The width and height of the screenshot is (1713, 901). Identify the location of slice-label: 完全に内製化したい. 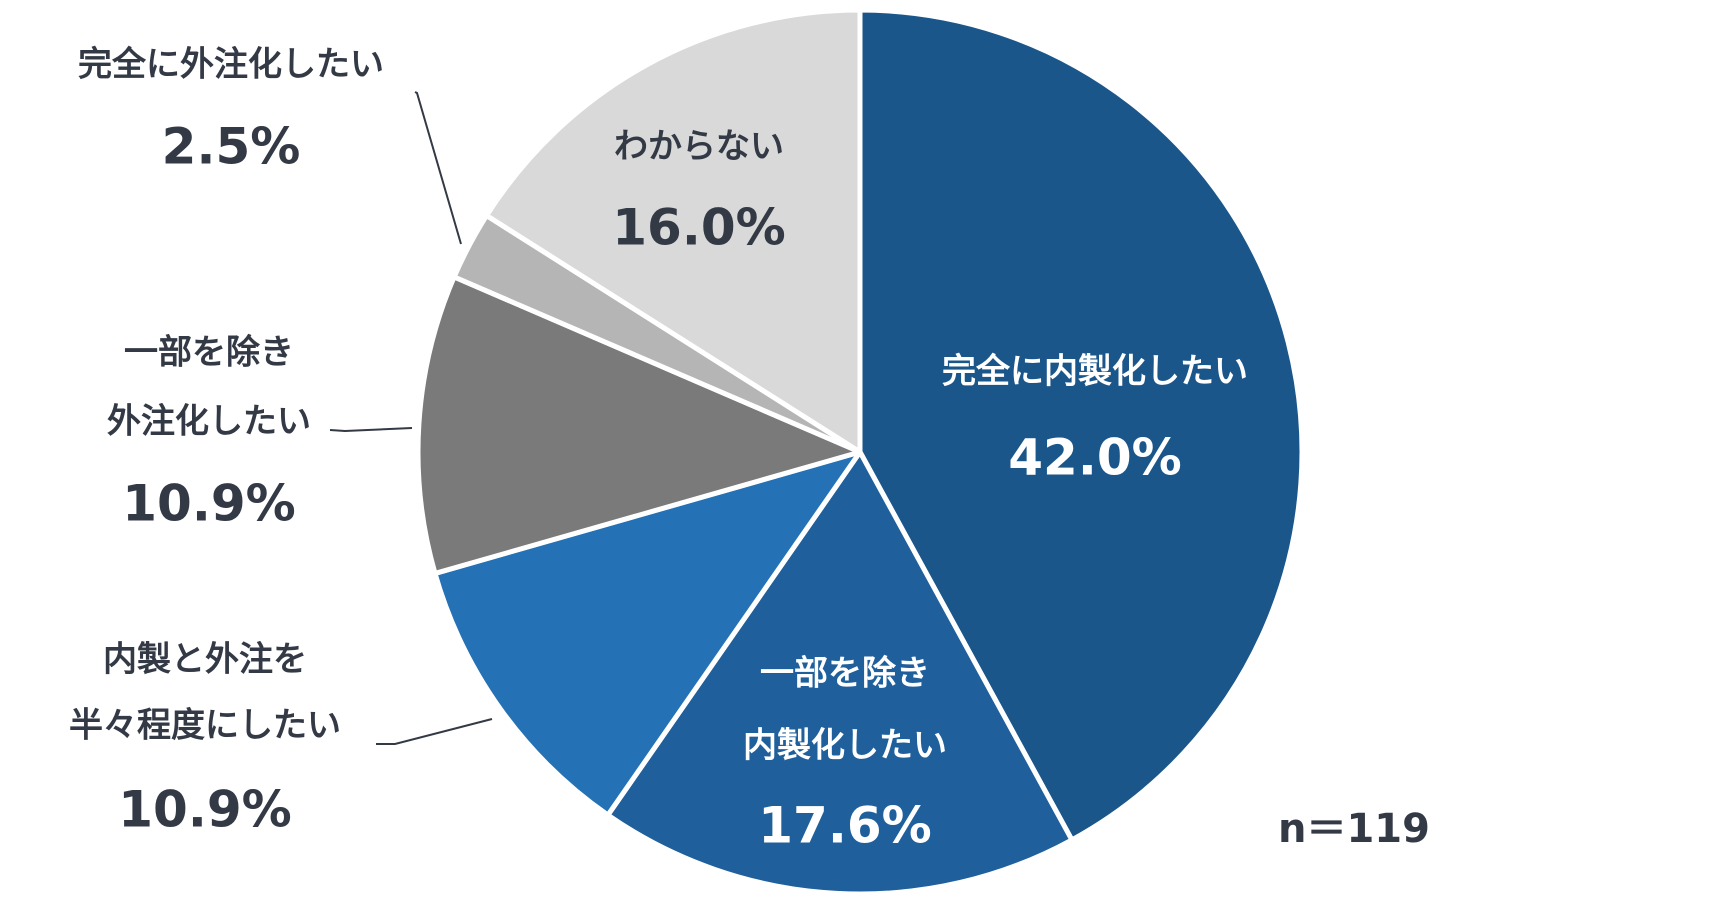
(1095, 372).